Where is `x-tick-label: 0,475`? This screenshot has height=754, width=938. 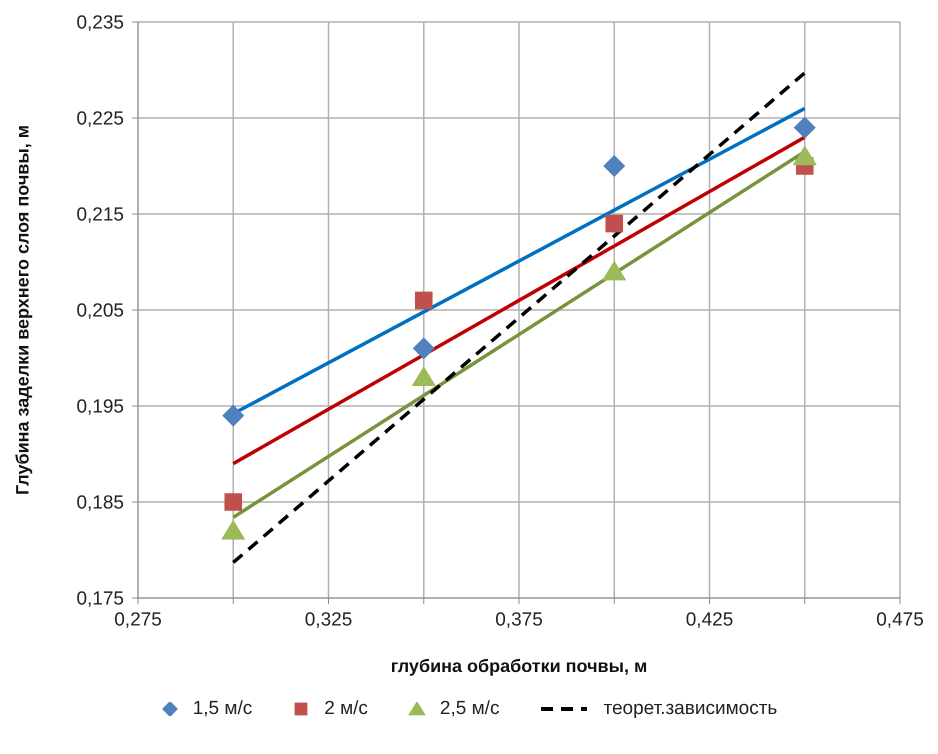 x-tick-label: 0,475 is located at coordinates (900, 619).